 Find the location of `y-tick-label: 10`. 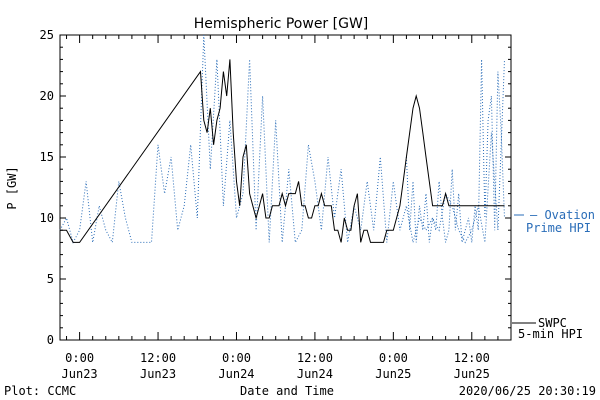

y-tick-label: 10 is located at coordinates (47, 218).